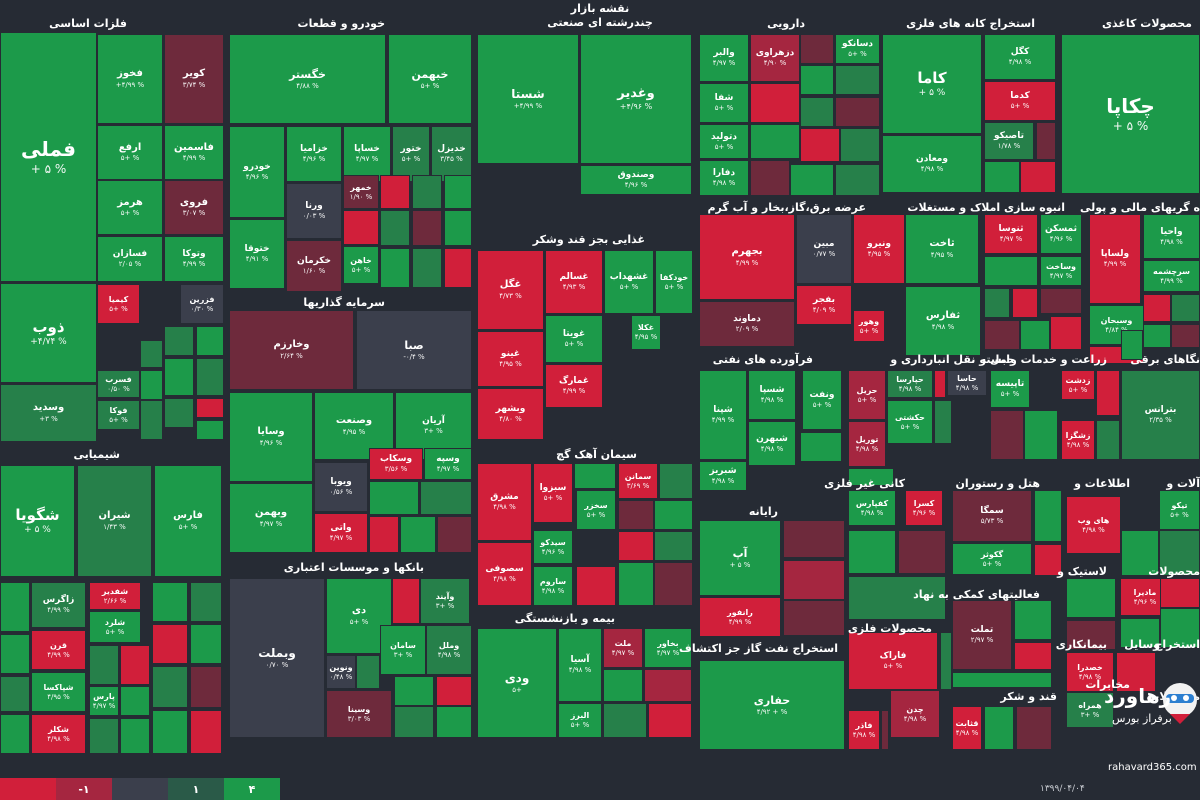 The width and height of the screenshot is (1200, 800). What do you see at coordinates (724, 103) in the screenshot?
I see `stock-tile: شفا ۵+ %` at bounding box center [724, 103].